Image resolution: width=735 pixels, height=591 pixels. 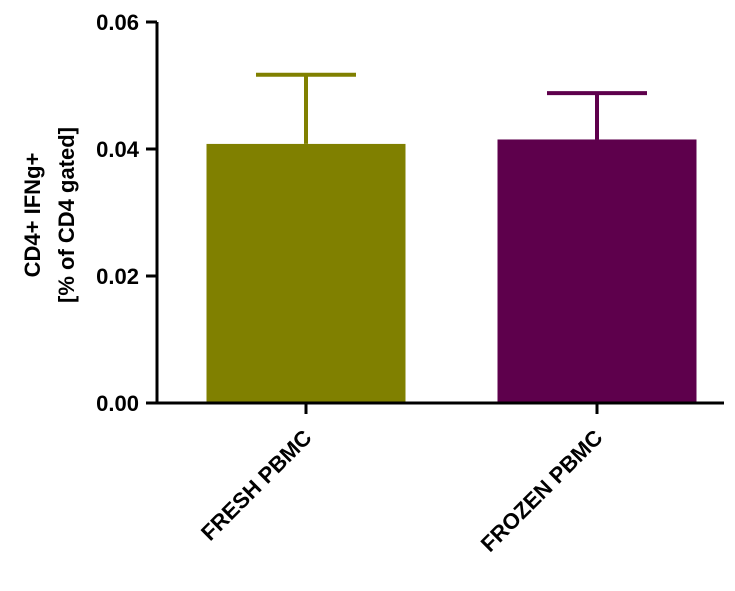 What do you see at coordinates (66, 215) in the screenshot?
I see `y-axis-title-line-2: [% of CD4 gated]` at bounding box center [66, 215].